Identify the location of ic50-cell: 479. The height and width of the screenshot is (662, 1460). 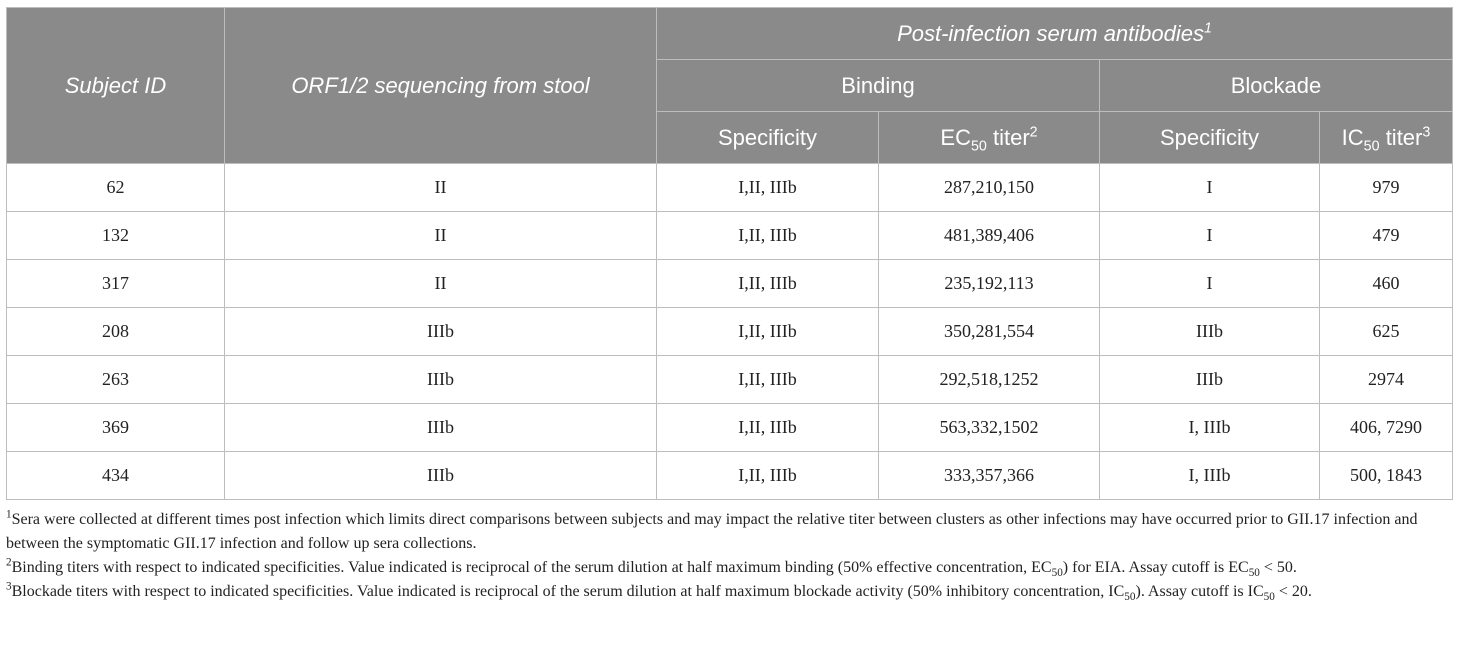
(1386, 235).